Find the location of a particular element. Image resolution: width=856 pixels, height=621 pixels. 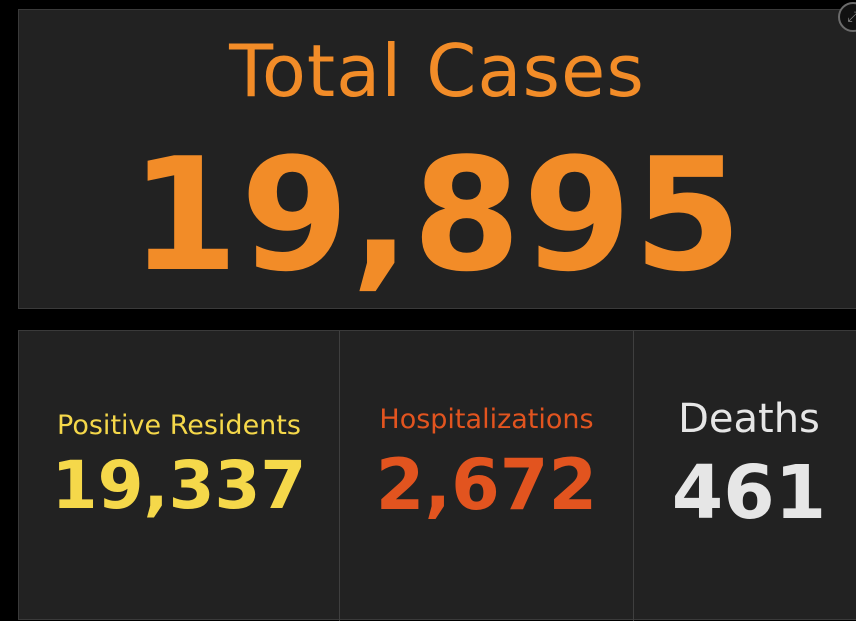

deaths-label: Deaths is located at coordinates (749, 419).